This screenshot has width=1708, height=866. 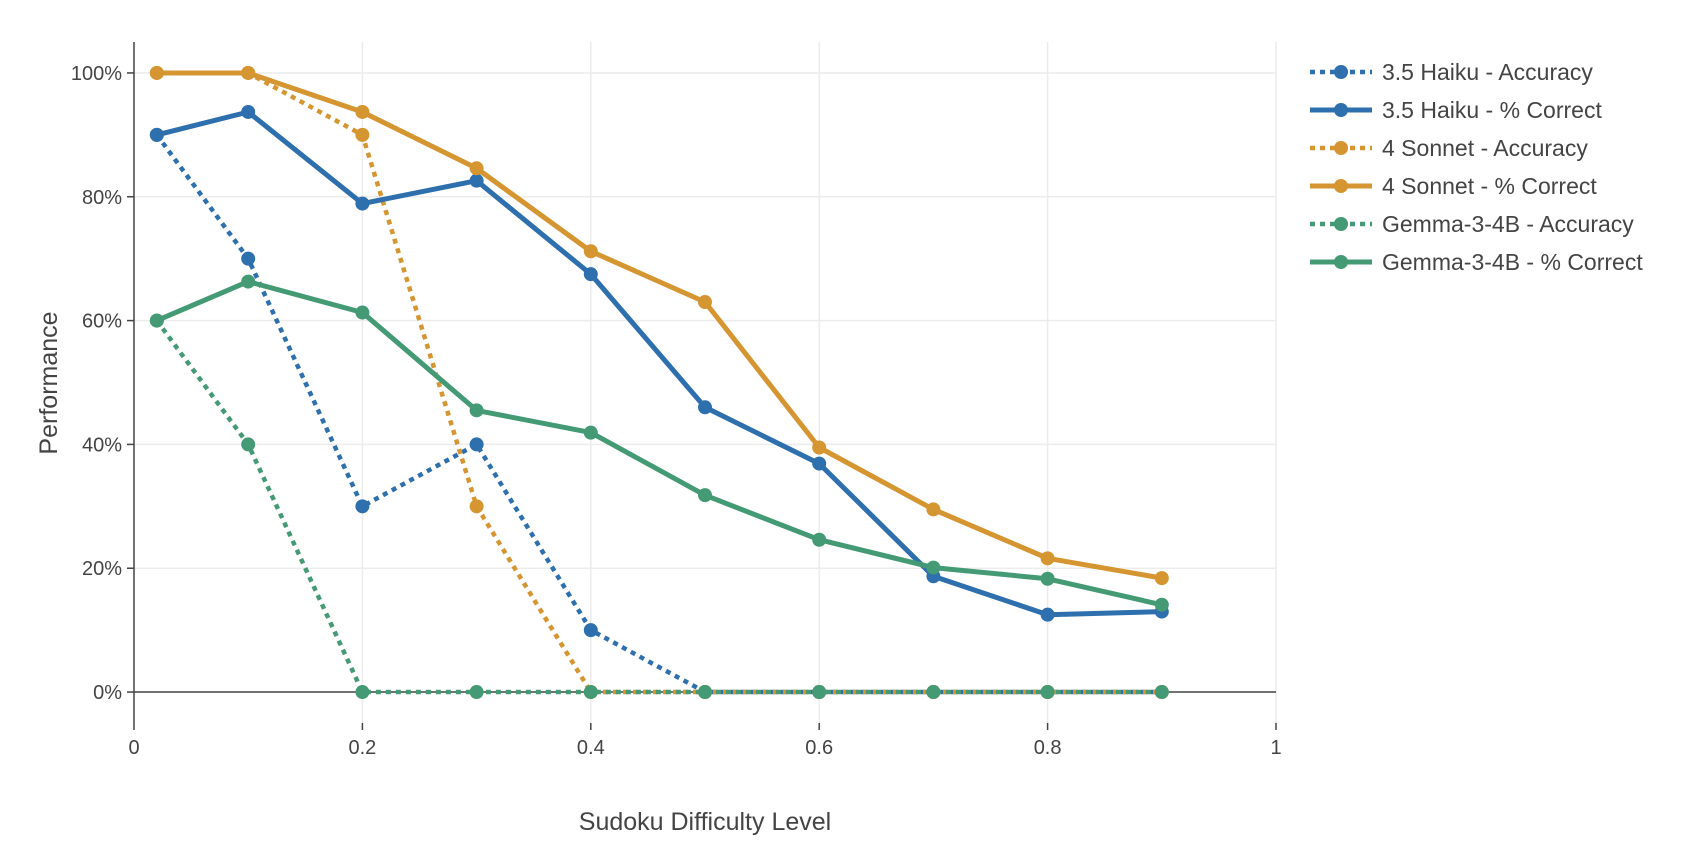 What do you see at coordinates (819, 748) in the screenshot?
I see `x-tick-label: 0.6` at bounding box center [819, 748].